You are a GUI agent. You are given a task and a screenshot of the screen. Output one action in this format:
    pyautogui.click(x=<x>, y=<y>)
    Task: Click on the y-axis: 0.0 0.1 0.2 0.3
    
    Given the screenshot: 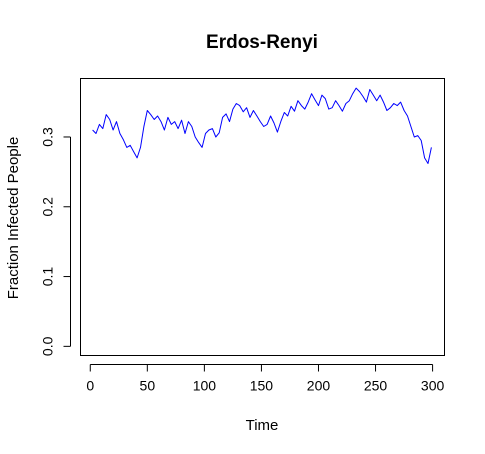 What is the action you would take?
    pyautogui.click(x=55, y=241)
    